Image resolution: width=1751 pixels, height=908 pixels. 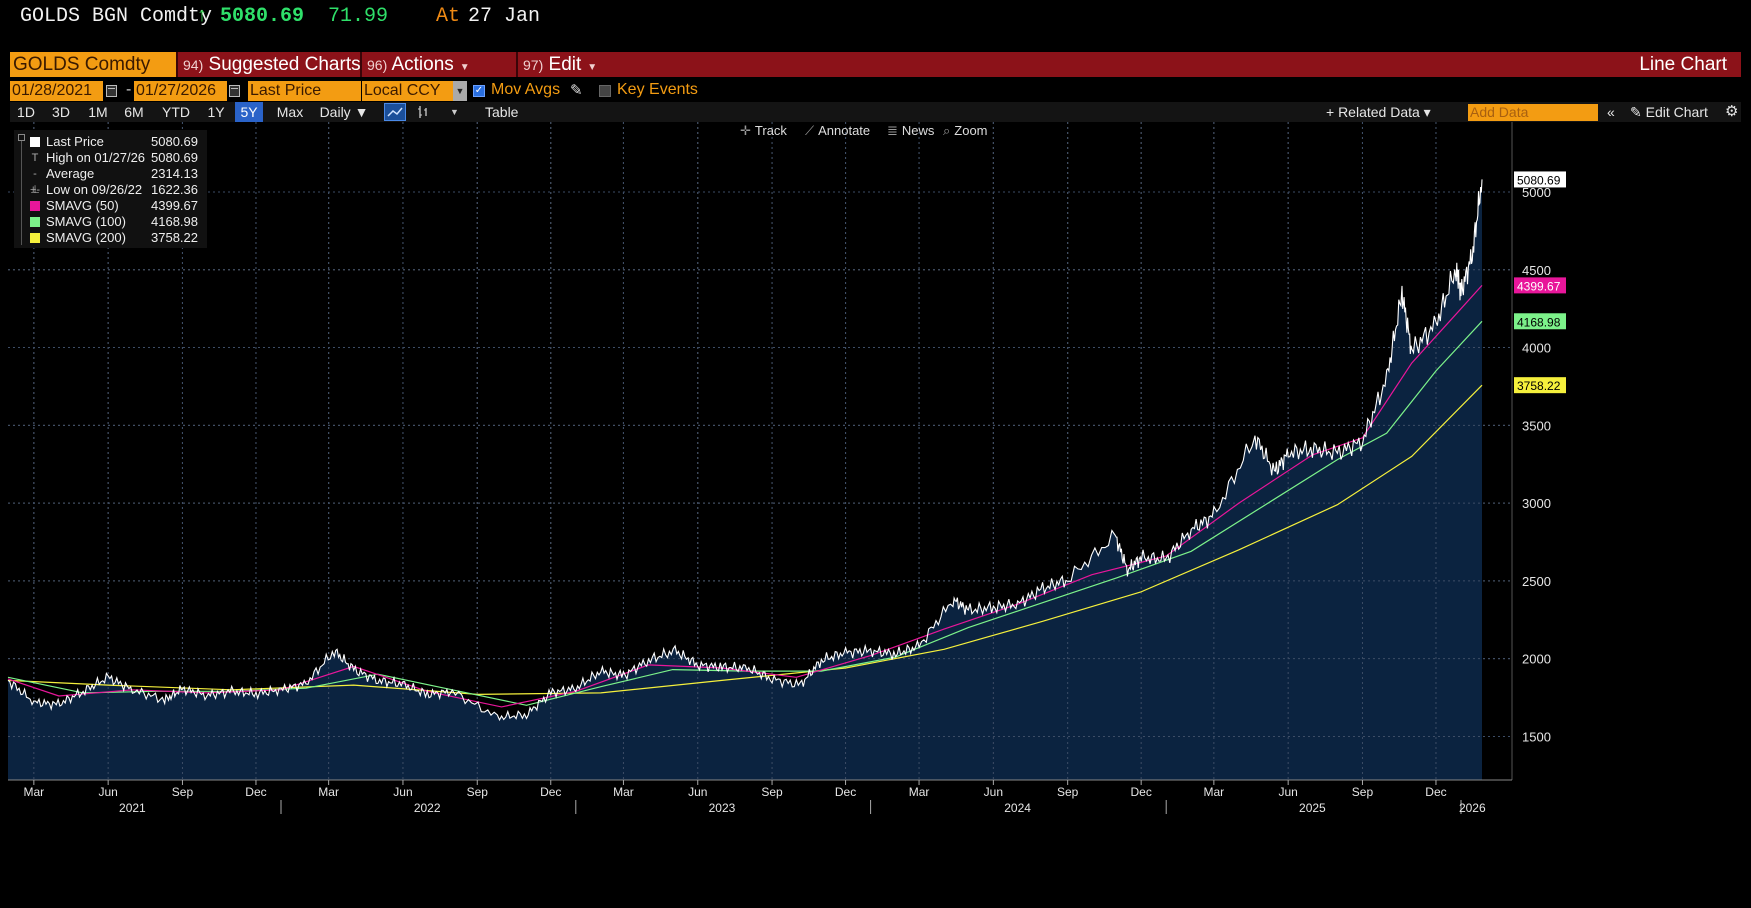 I want to click on legend-item: Last Price 5080.69, so click(x=110, y=142).